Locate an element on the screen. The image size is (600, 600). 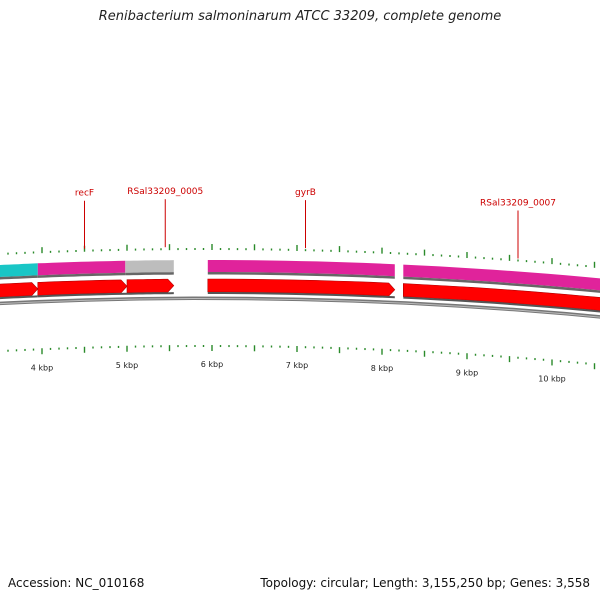
axis-tick-label: 6 kbp is located at coordinates (212, 364).